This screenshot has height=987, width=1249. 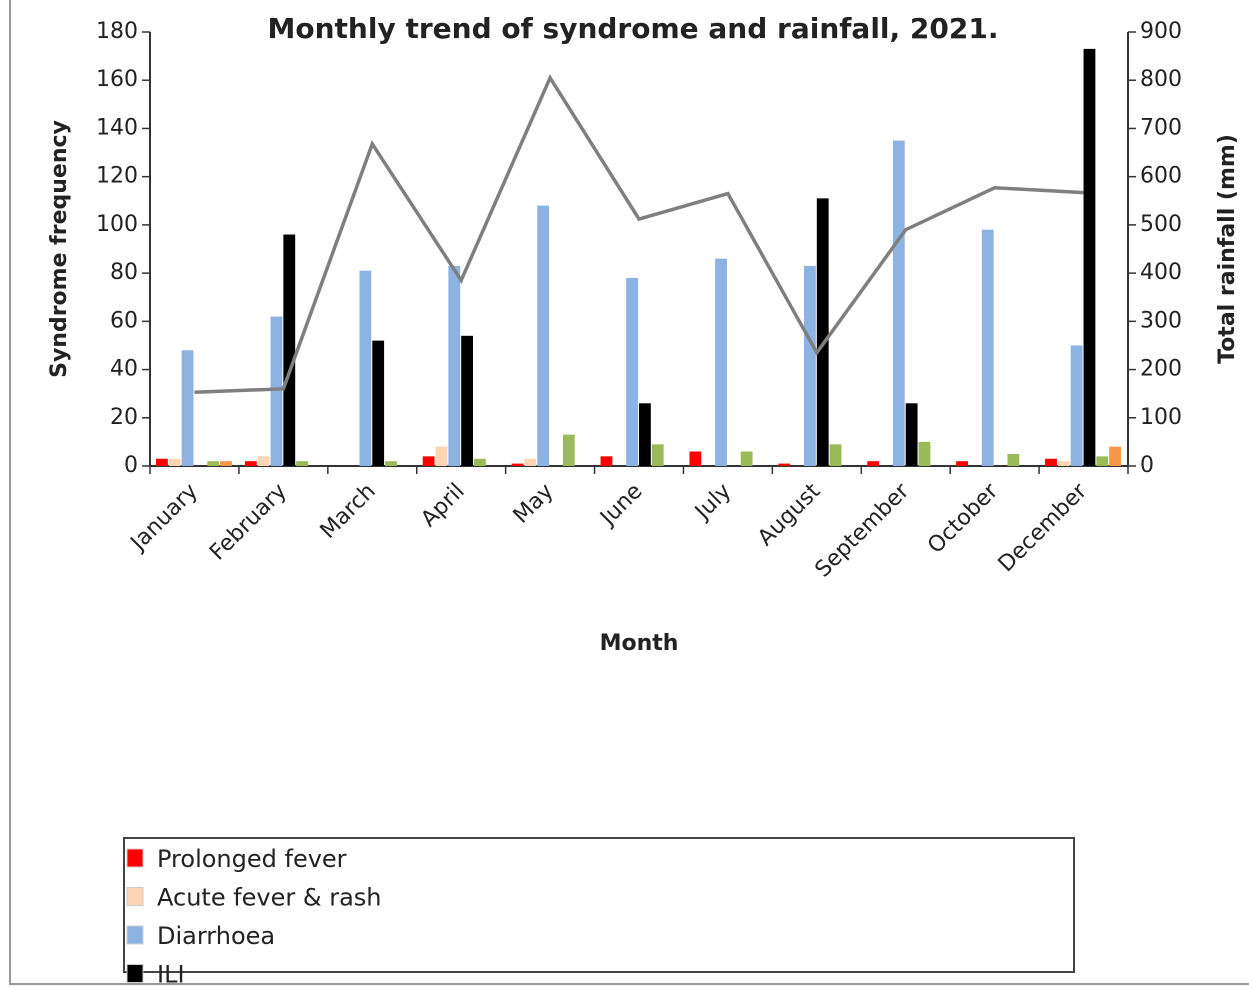 I want to click on y-axis-title: Syndrome frequency, so click(x=59, y=249).